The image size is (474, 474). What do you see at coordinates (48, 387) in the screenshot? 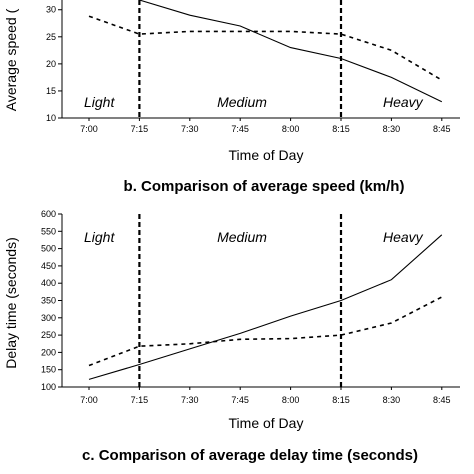
I see `y-tick-label: 100` at bounding box center [48, 387].